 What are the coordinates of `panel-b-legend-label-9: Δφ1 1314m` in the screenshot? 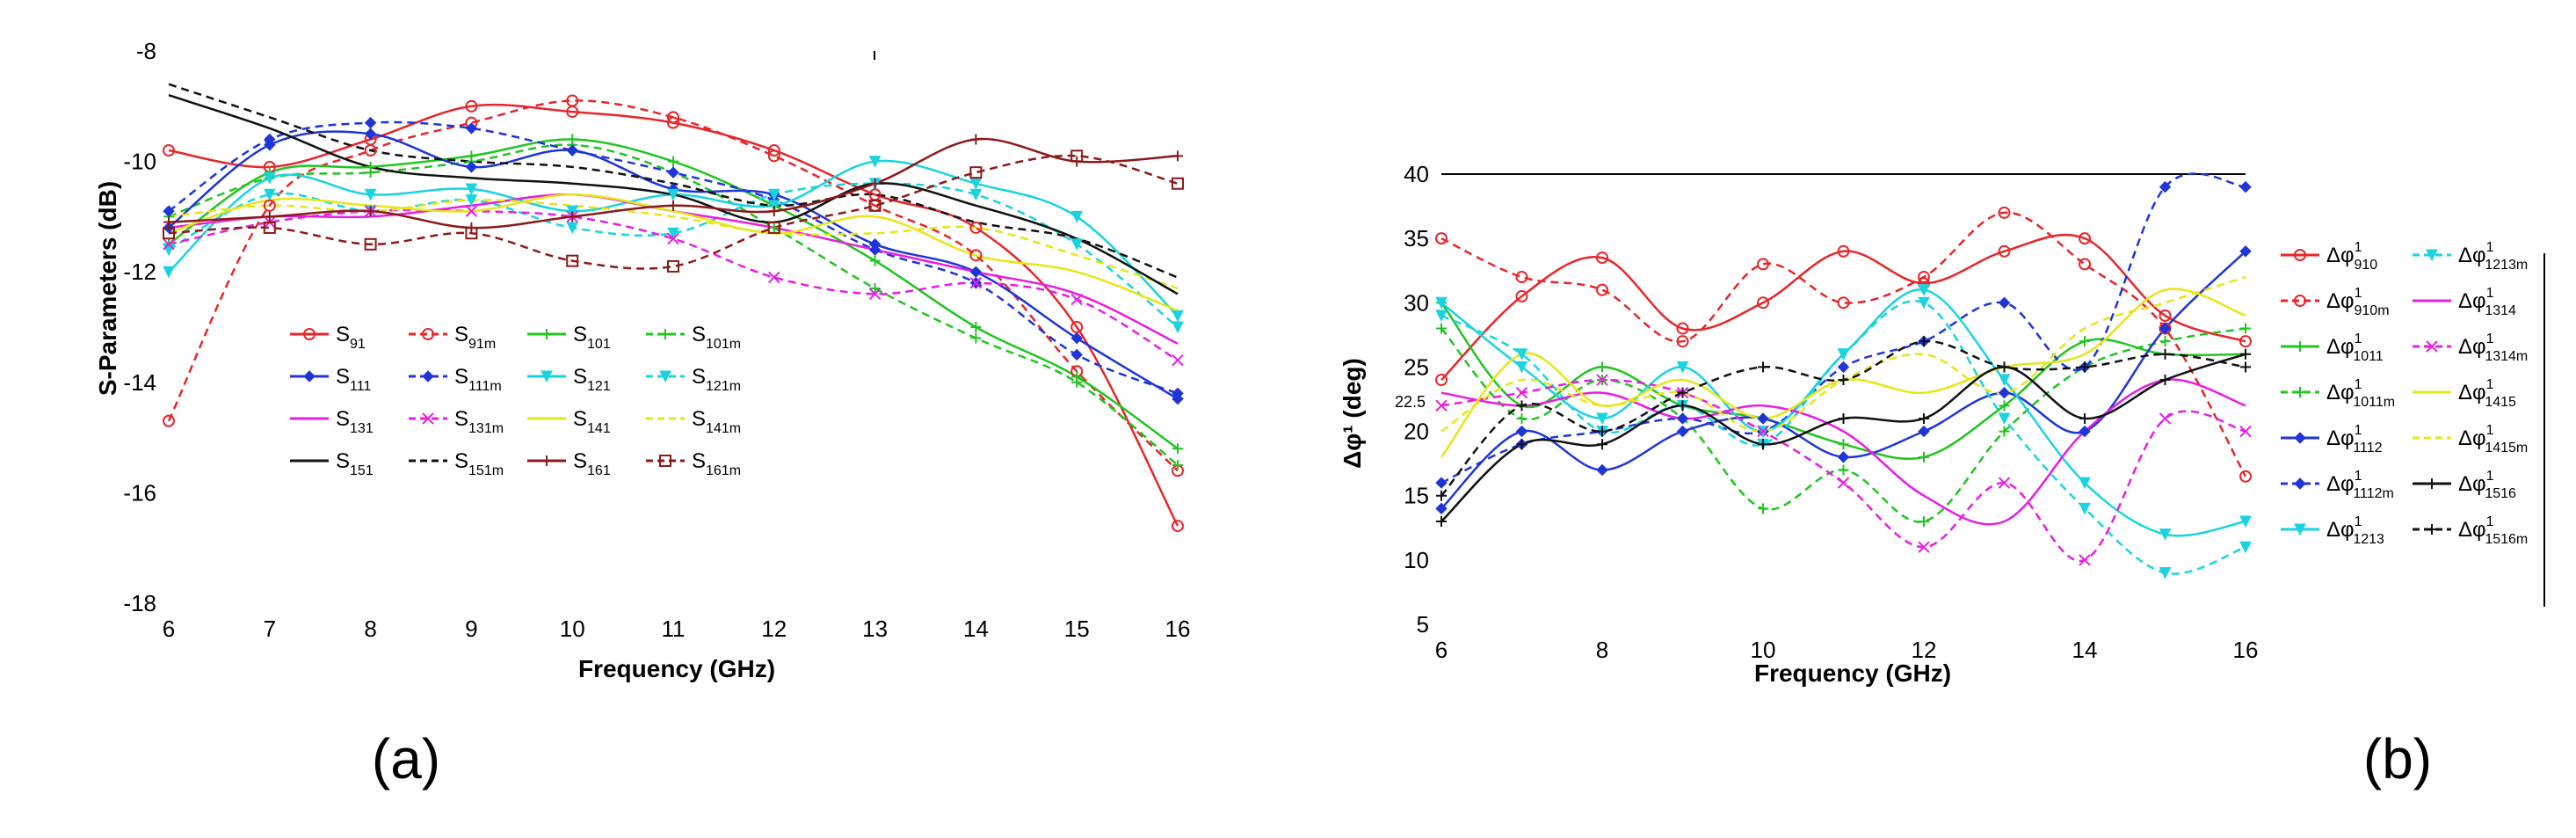 It's located at (2493, 348).